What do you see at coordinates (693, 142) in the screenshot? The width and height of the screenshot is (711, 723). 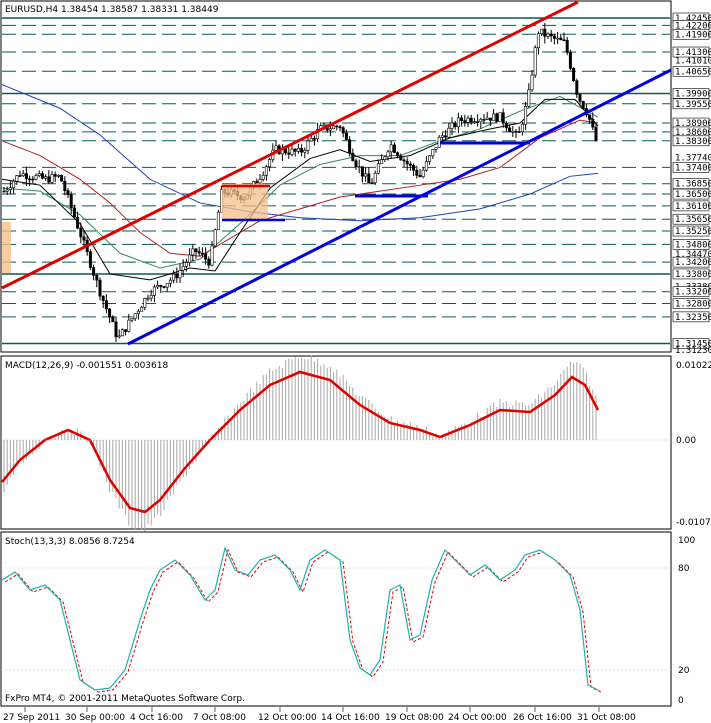 I see `price-label: 1.38300` at bounding box center [693, 142].